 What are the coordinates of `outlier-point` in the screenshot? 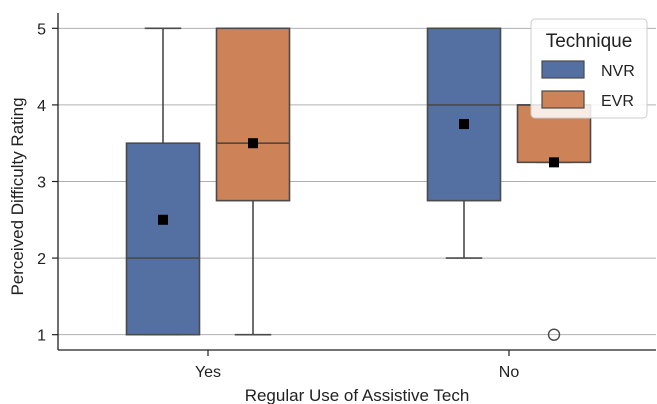 It's located at (554, 334).